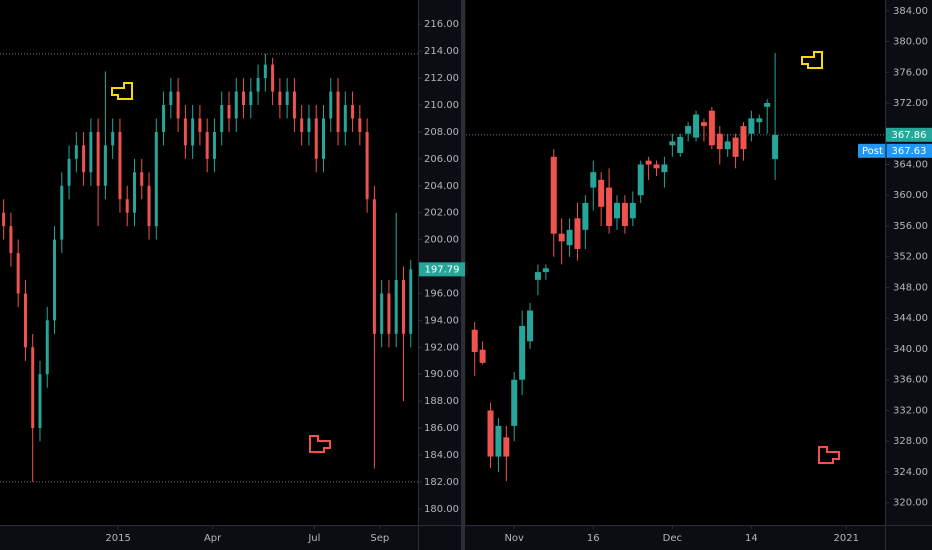  What do you see at coordinates (379, 538) in the screenshot?
I see `x-tick-label: Sep` at bounding box center [379, 538].